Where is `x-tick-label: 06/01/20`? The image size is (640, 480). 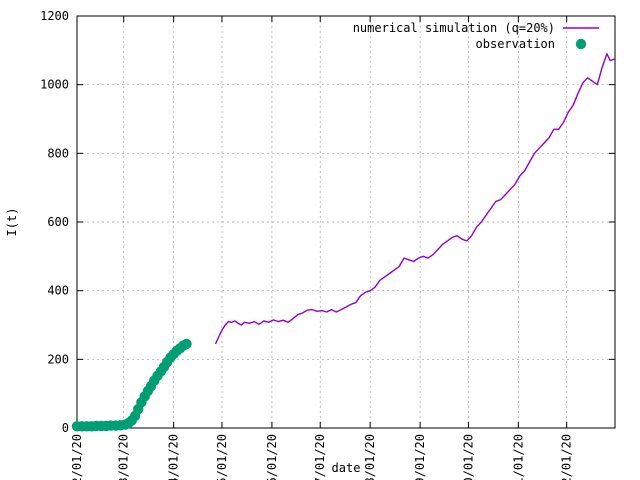
x-tick-label: 06/01/20 is located at coordinates (272, 457).